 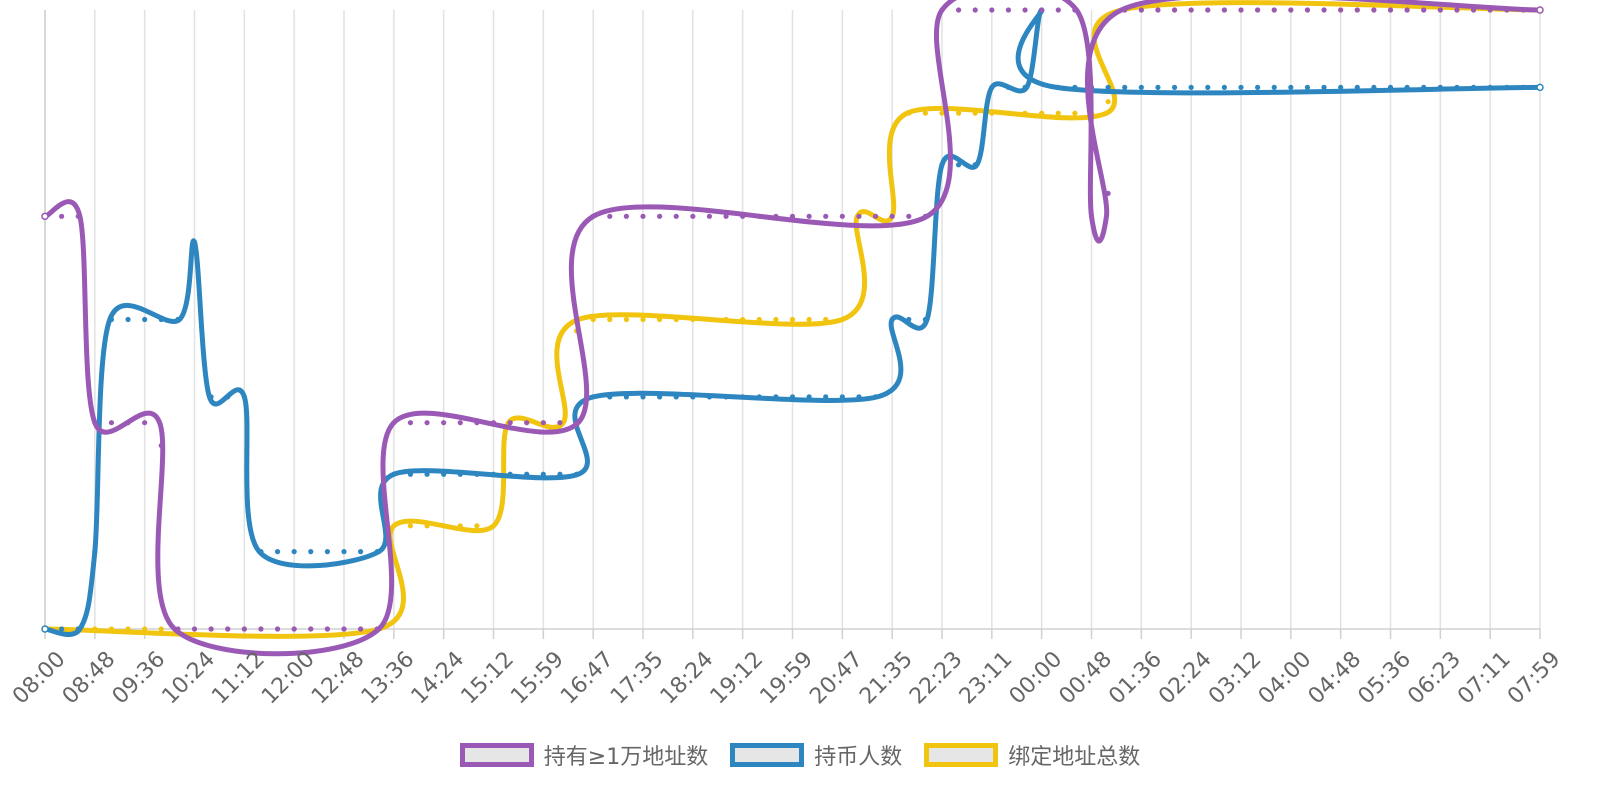 I want to click on legend-item-holders-10k: 持有≥1万地址数, so click(x=583, y=755).